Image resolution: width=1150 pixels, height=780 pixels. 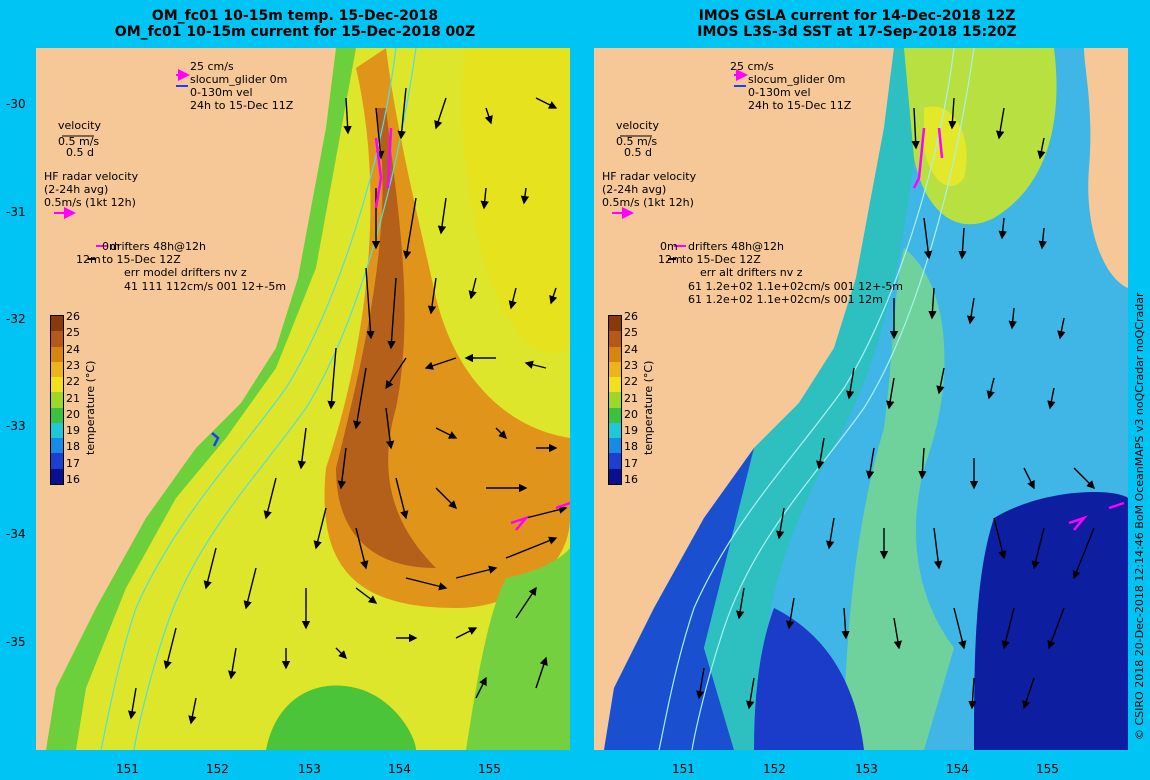 I want to click on right-drifter-tracks, so click(x=1018, y=329).